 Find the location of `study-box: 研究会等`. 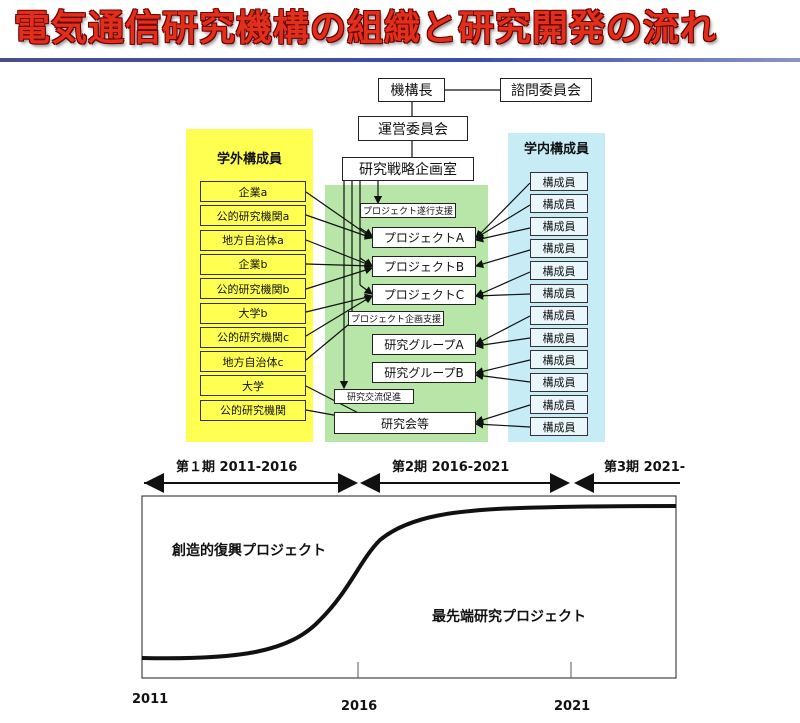

study-box: 研究会等 is located at coordinates (405, 423).